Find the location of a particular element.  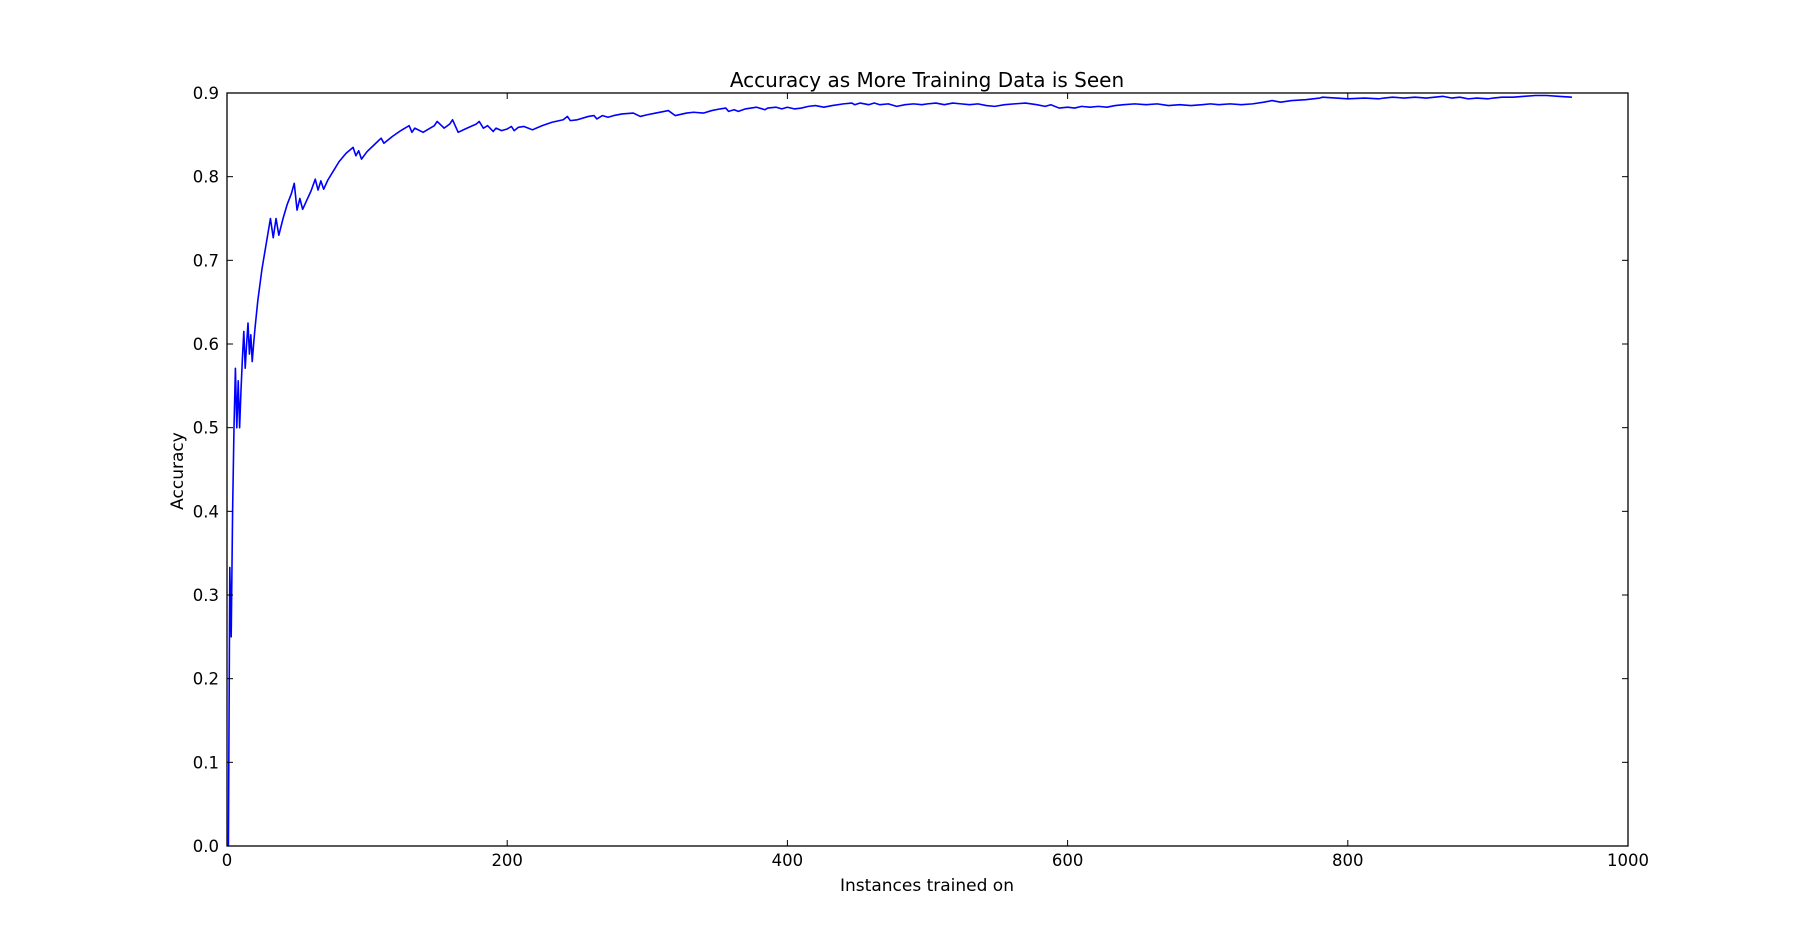

y-tick-label: 0.6 is located at coordinates (206, 344).